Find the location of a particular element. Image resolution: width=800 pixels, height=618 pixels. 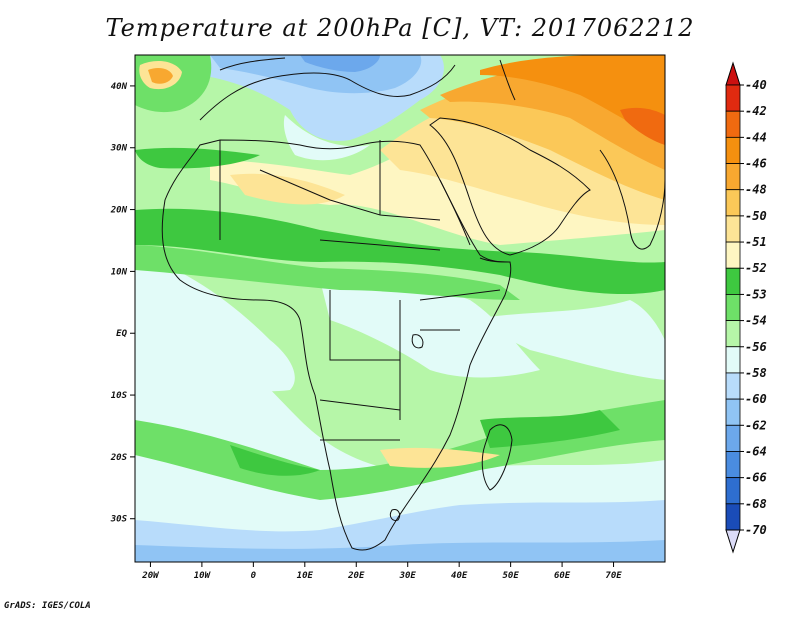

lon-tick-label: 50E is located at coordinates (510, 576).